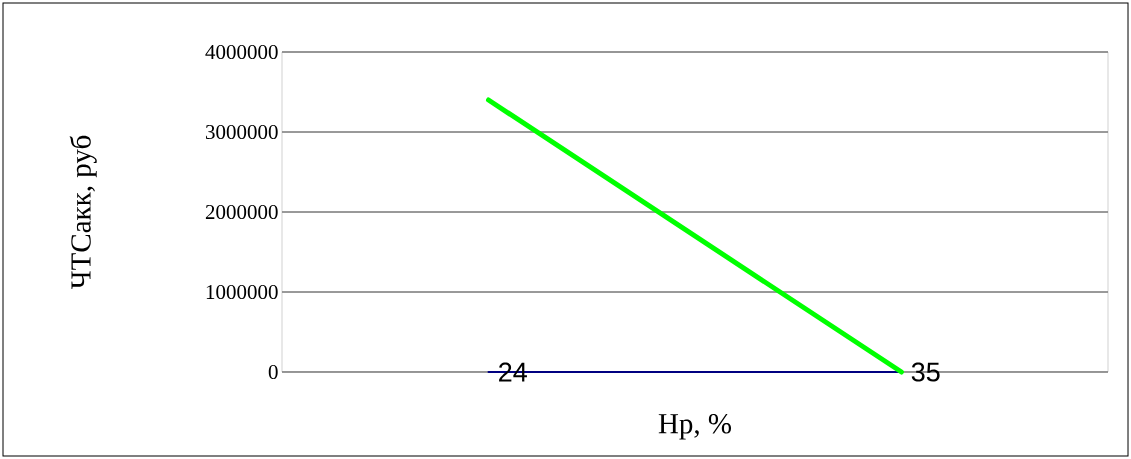 The width and height of the screenshot is (1131, 459). What do you see at coordinates (83, 212) in the screenshot?
I see `y-axis-title: ЧТСакк, руб` at bounding box center [83, 212].